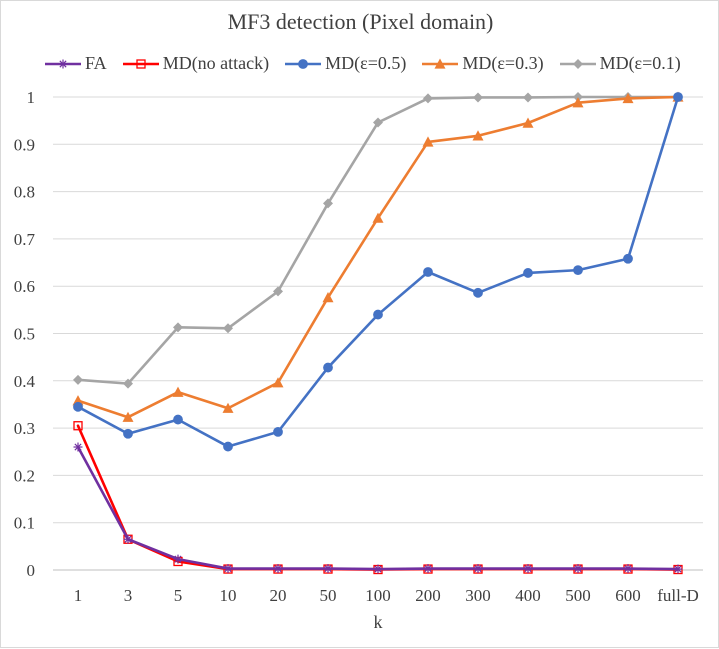  Describe the element at coordinates (640, 63) in the screenshot. I see `legend-label-md-eps-0-1: MD(ε=0.1)` at that location.